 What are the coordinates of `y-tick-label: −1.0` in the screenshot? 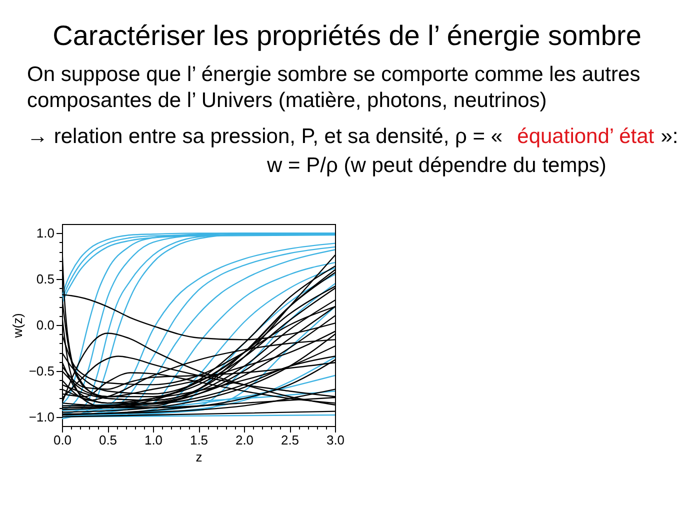 It's located at (41, 416).